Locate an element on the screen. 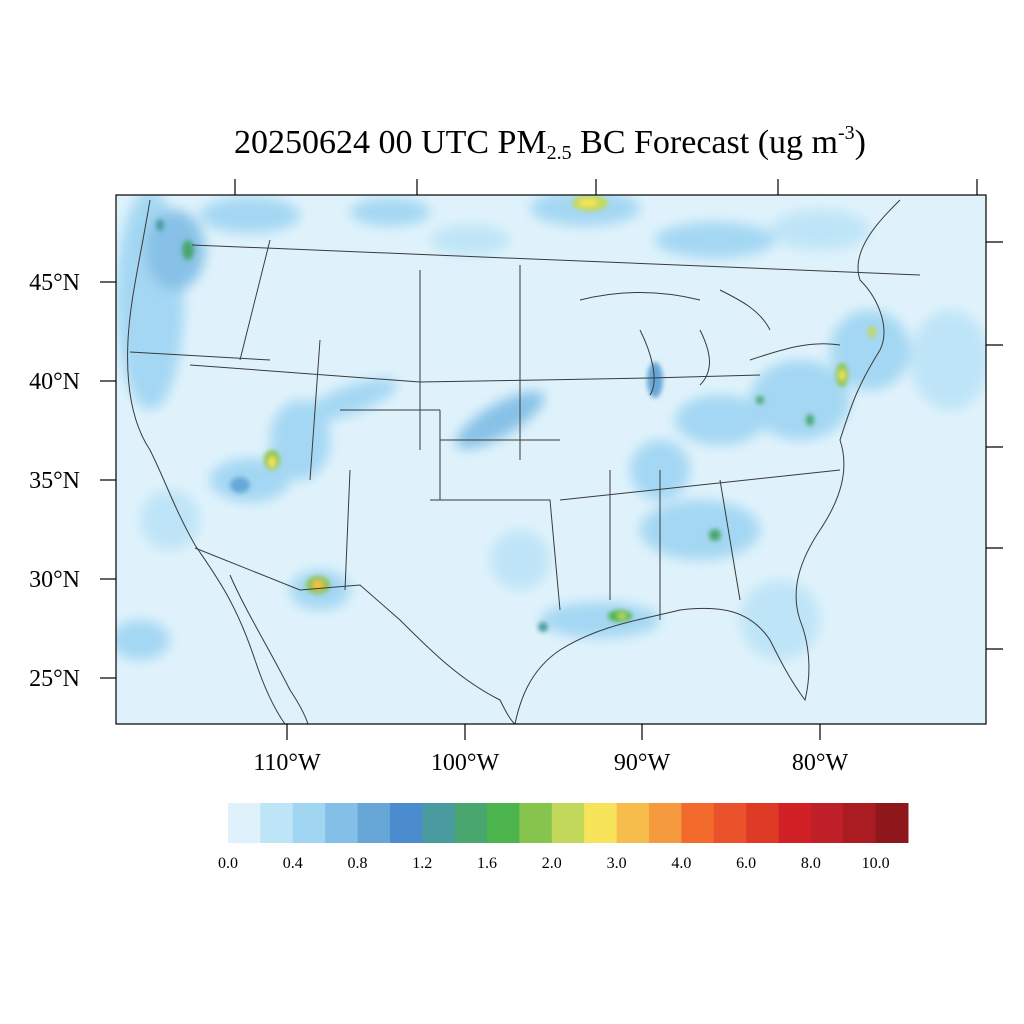 Image resolution: width=1024 pixels, height=1024 pixels. lon-label: 110°W is located at coordinates (287, 763).